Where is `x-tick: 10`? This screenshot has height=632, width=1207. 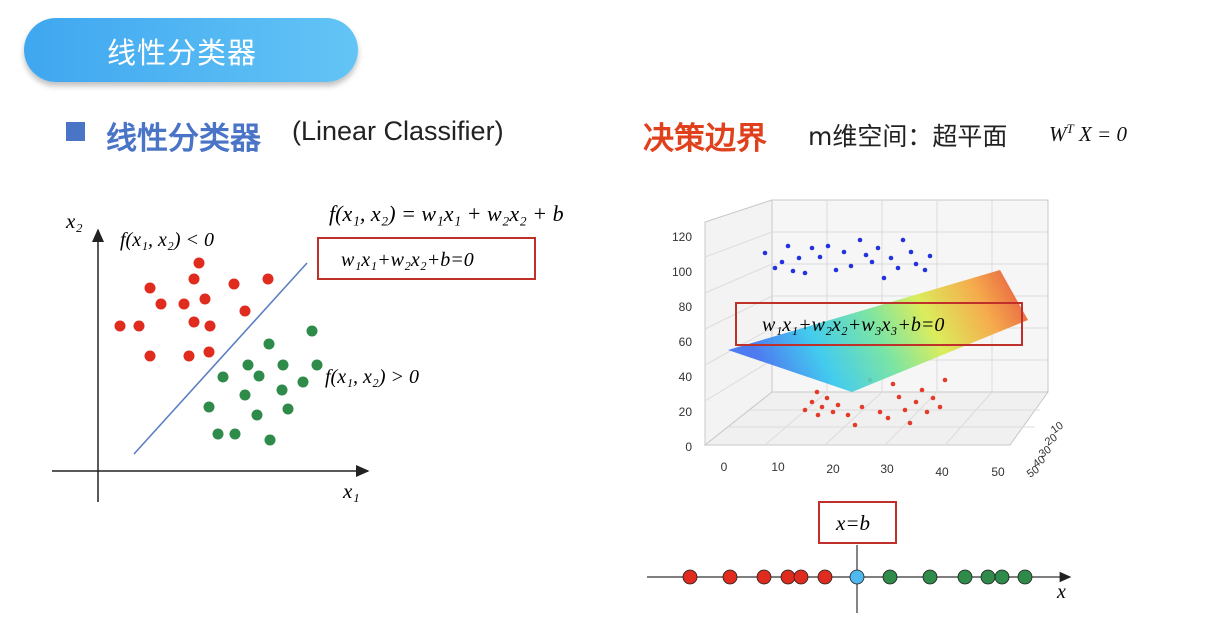
x-tick: 10 is located at coordinates (778, 467).